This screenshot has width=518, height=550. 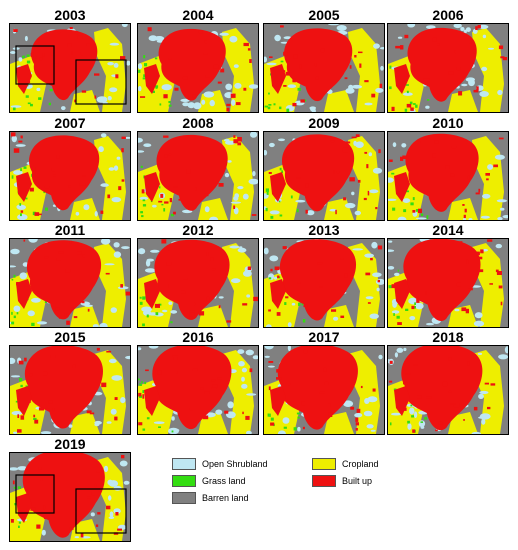 I want to click on panel-year-title: 2005, so click(x=324, y=15).